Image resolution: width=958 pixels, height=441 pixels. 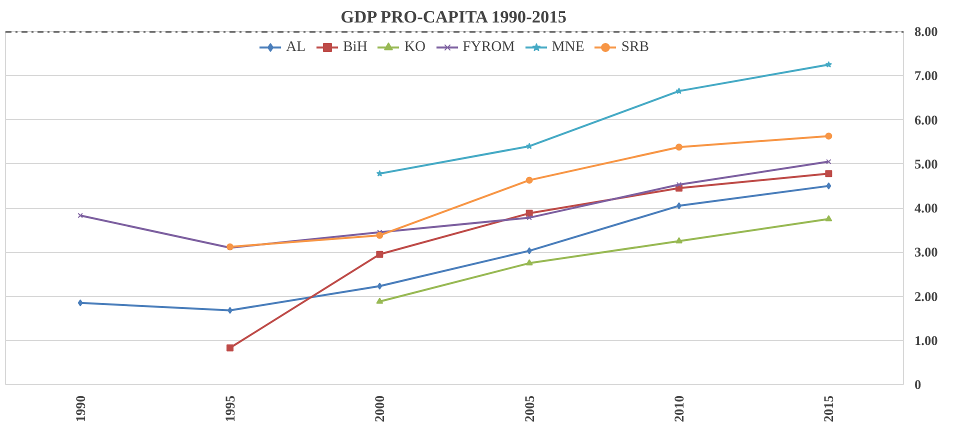 I want to click on legend-label: FYROM, so click(x=488, y=47).